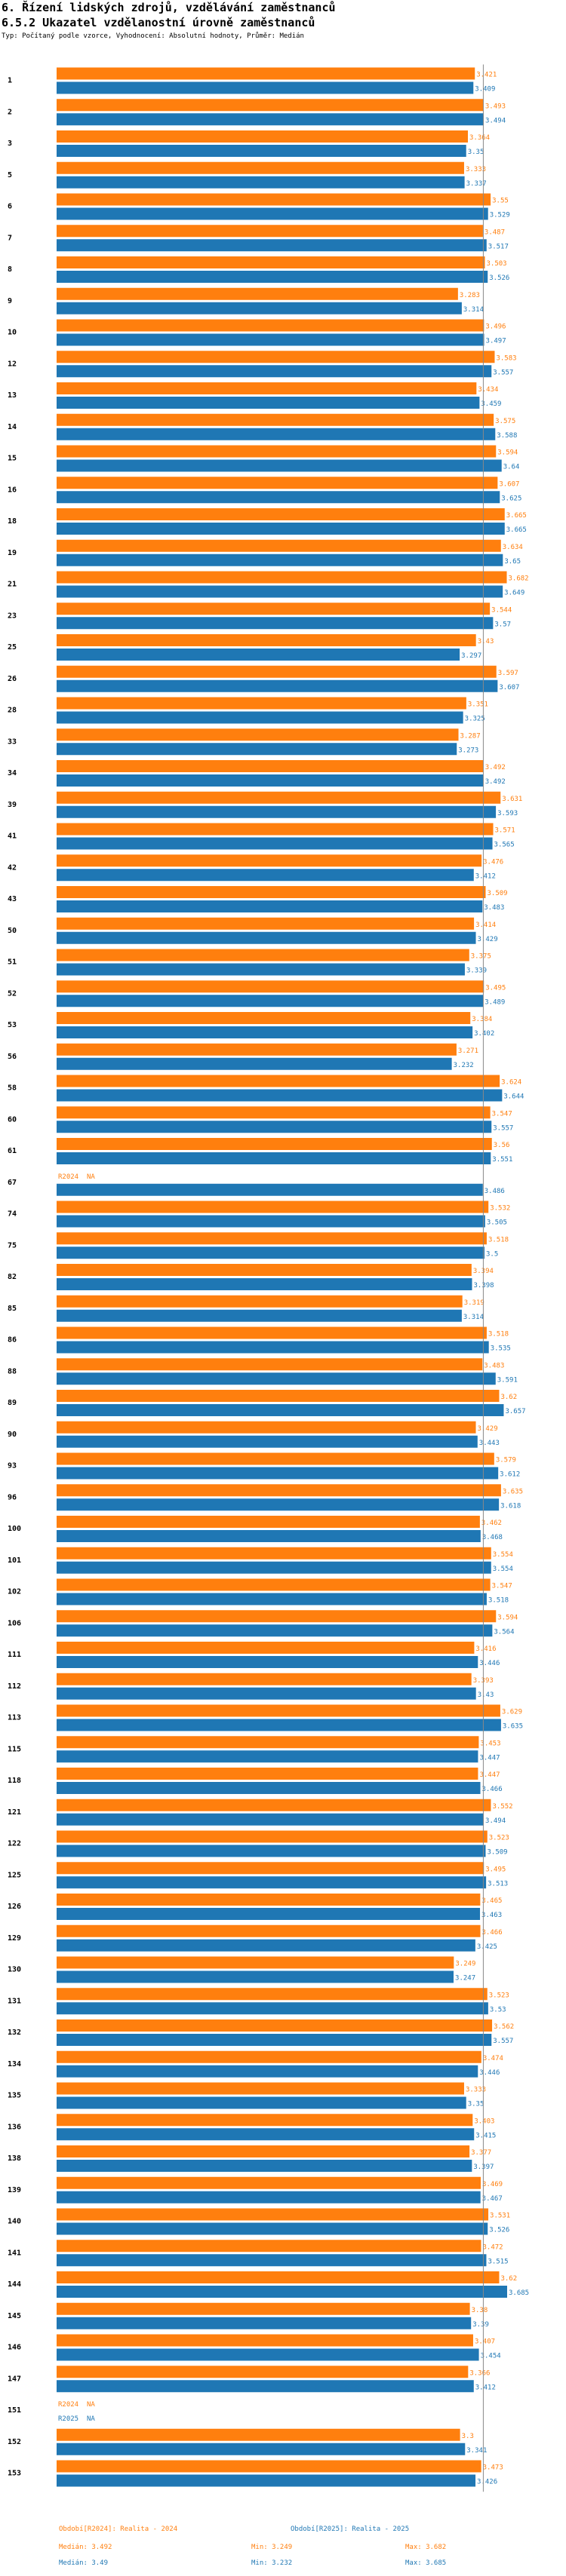 Image resolution: width=566 pixels, height=2576 pixels. Describe the element at coordinates (13, 1088) in the screenshot. I see `group-label: 58` at that location.